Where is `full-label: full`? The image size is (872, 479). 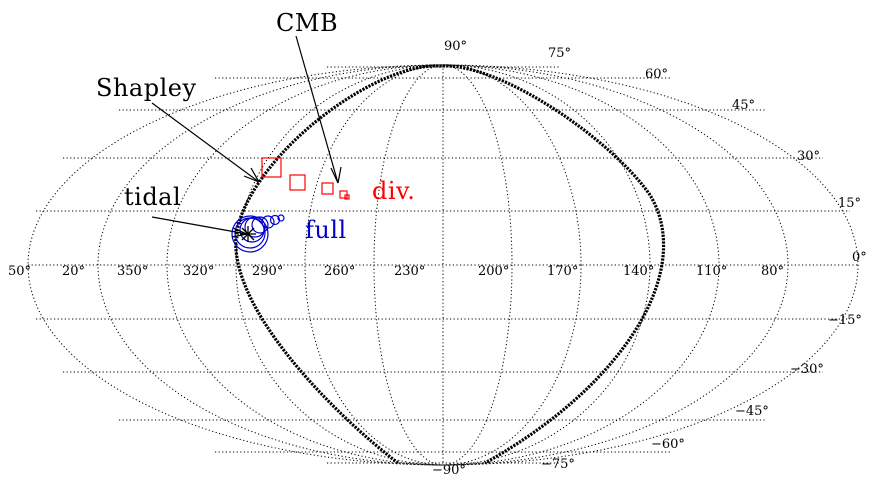
full-label: full is located at coordinates (326, 230).